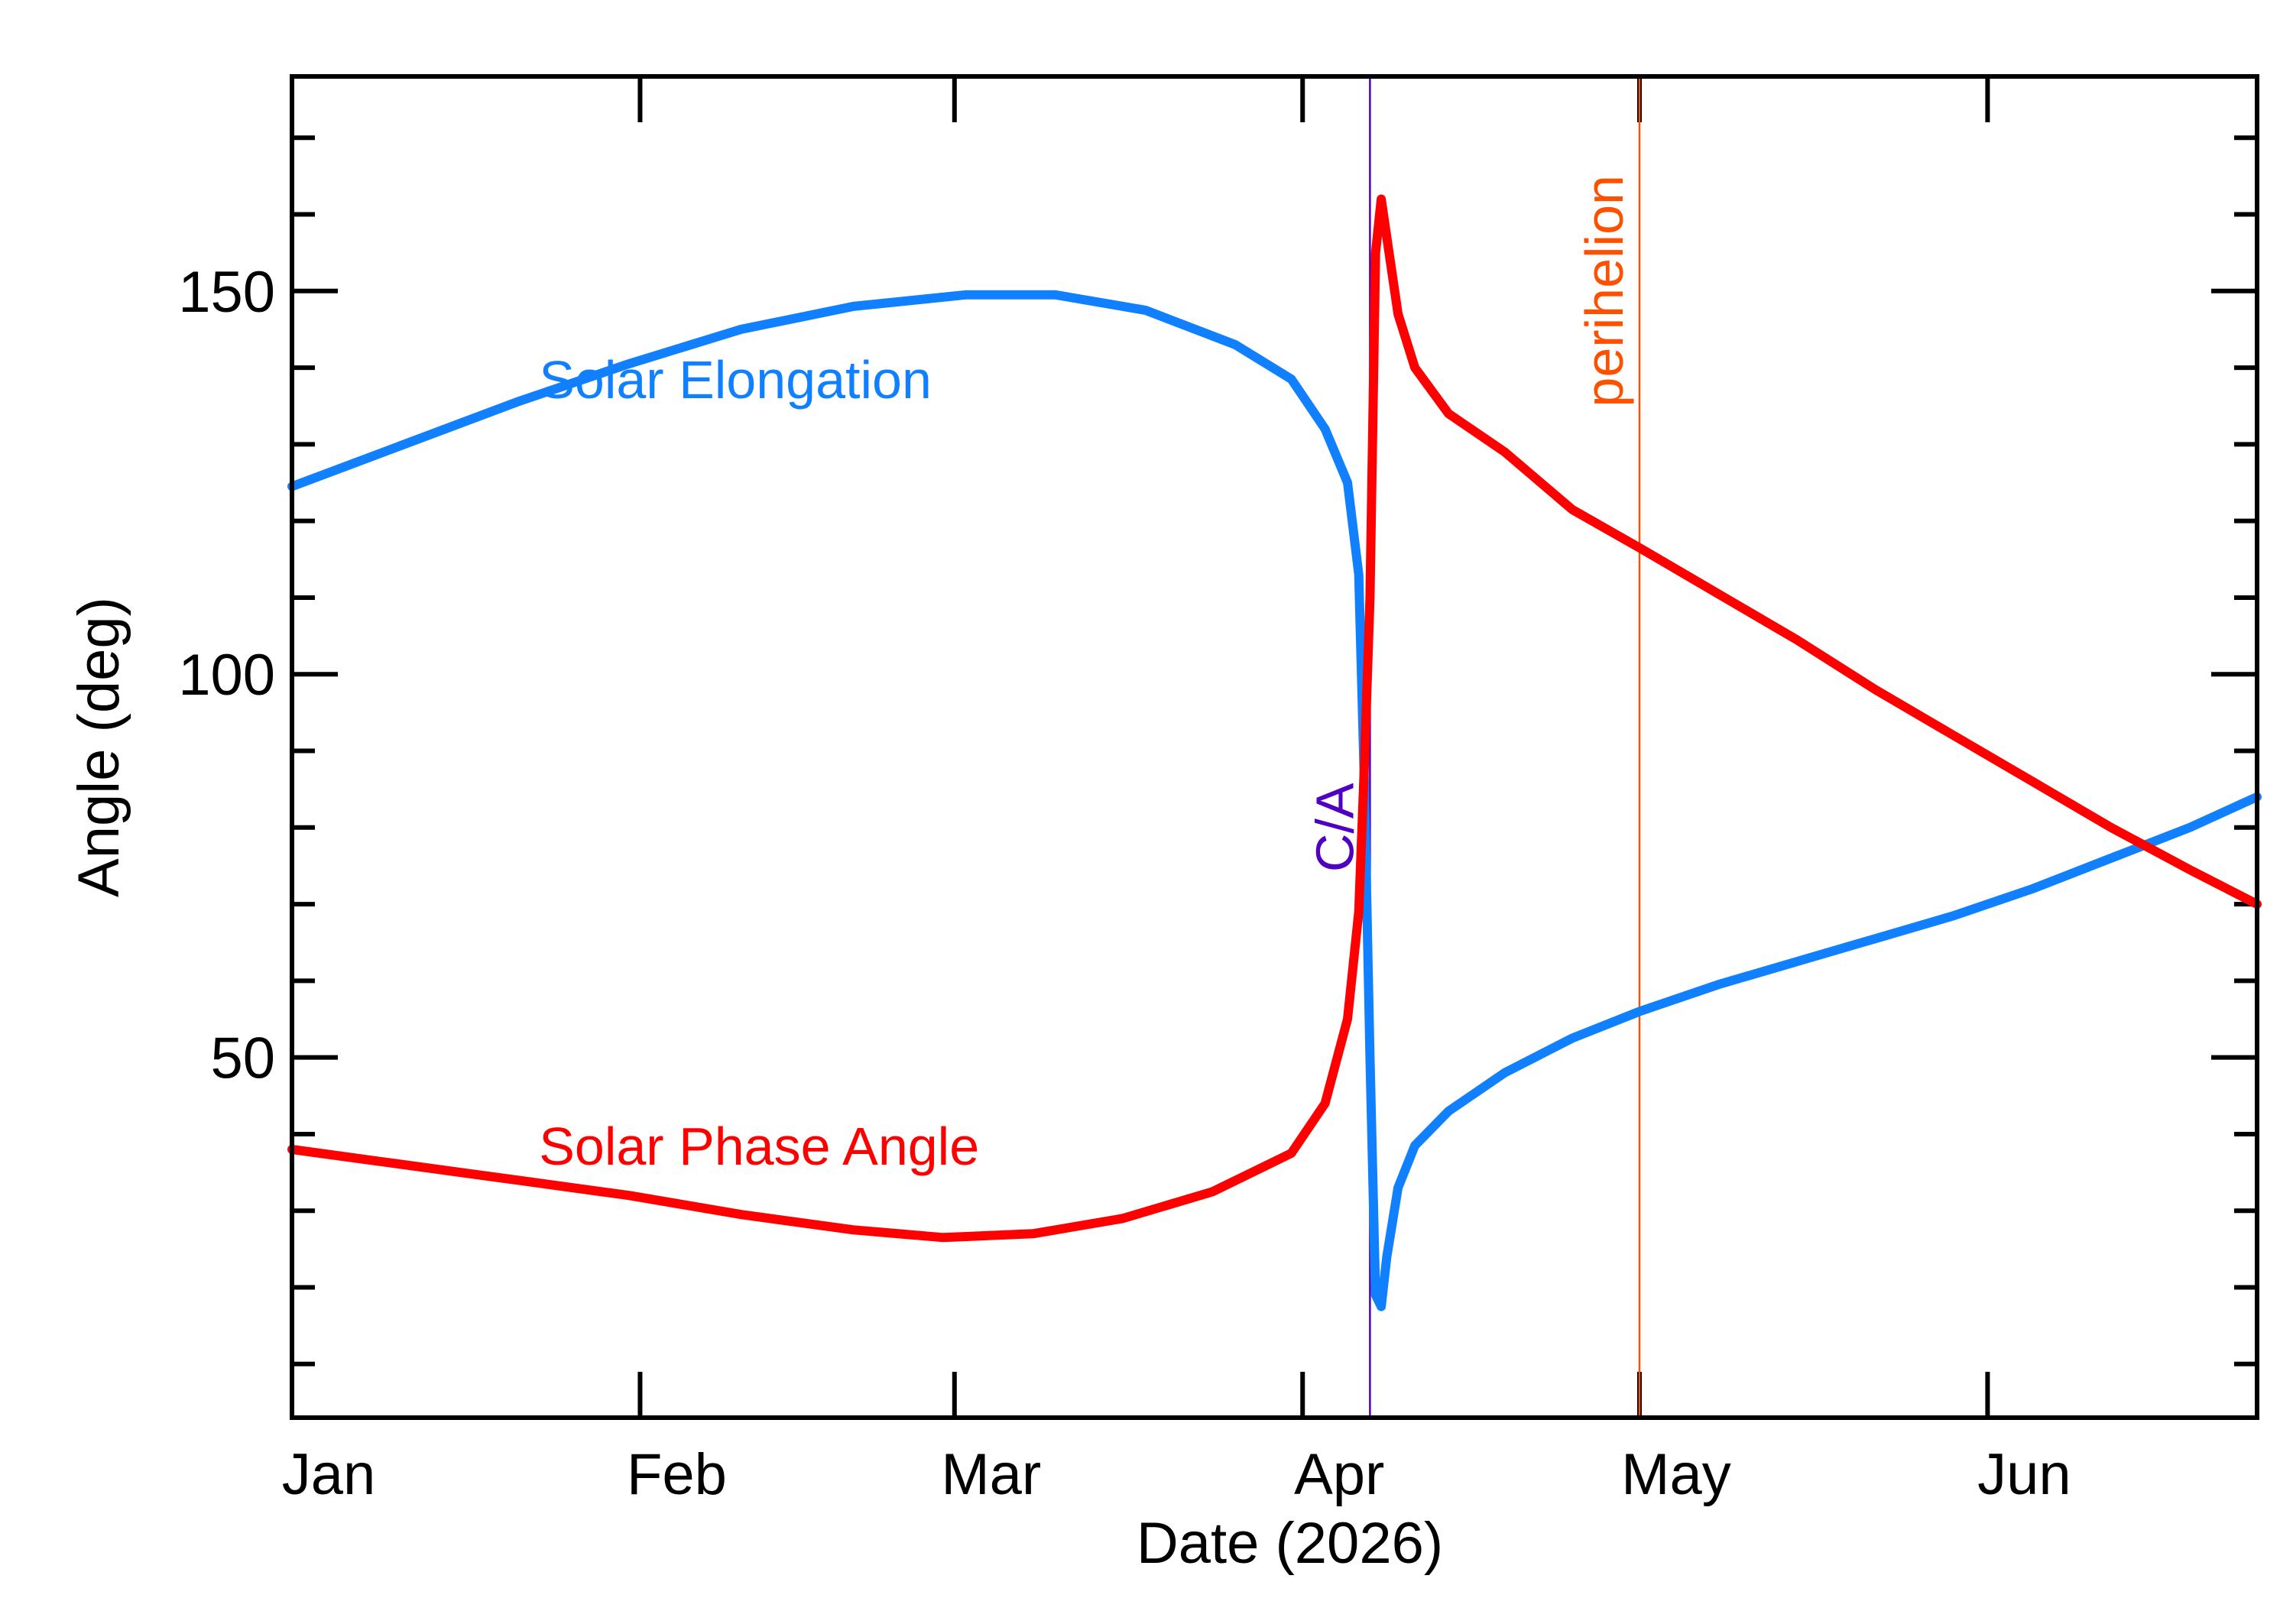 The height and width of the screenshot is (1624, 2293). Describe the element at coordinates (1473, 747) in the screenshot. I see `event-markers: C/A perihelion` at that location.